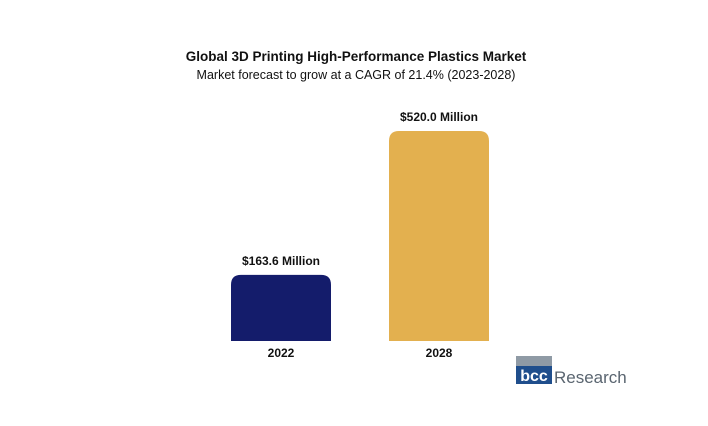  I want to click on data-label-2022: $163.6 Million, so click(281, 261).